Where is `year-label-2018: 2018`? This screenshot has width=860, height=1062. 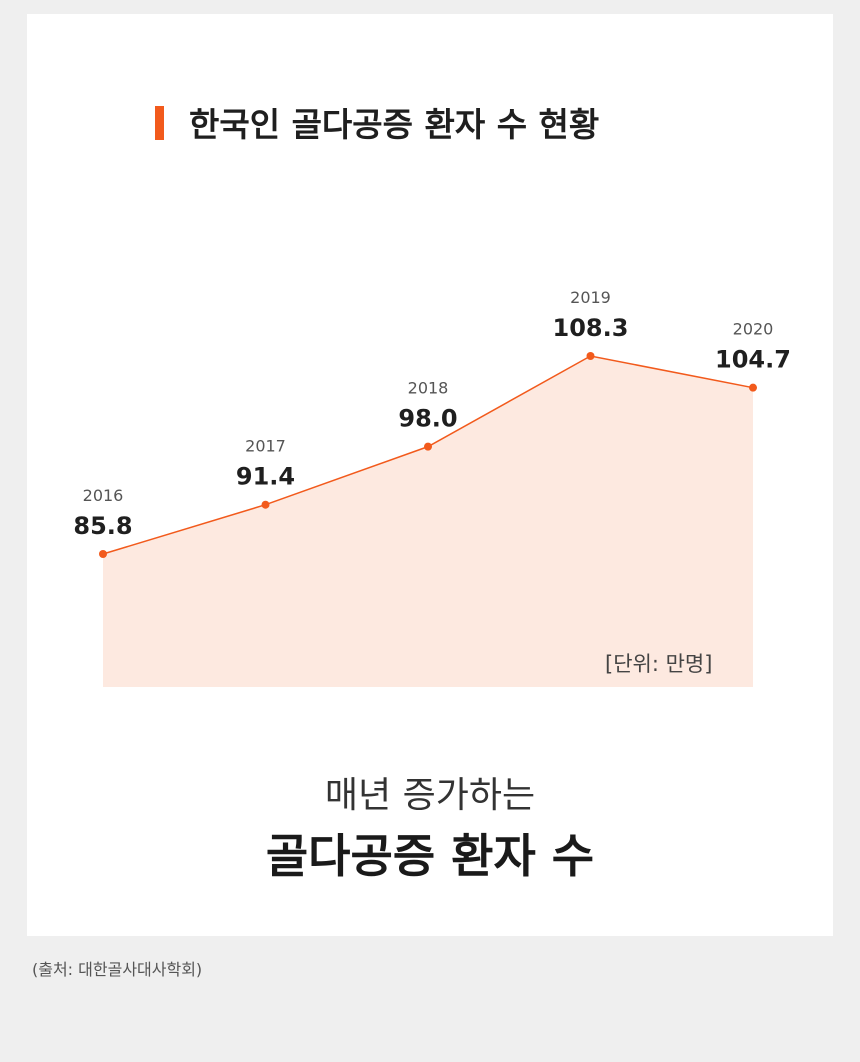
year-label-2018: 2018 is located at coordinates (428, 388).